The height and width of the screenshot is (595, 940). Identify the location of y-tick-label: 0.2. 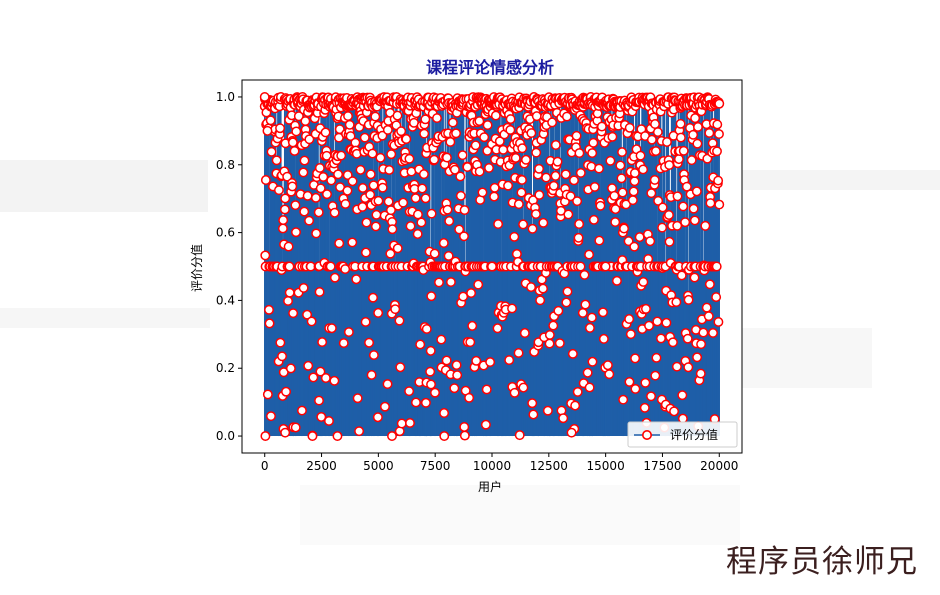
(225, 368).